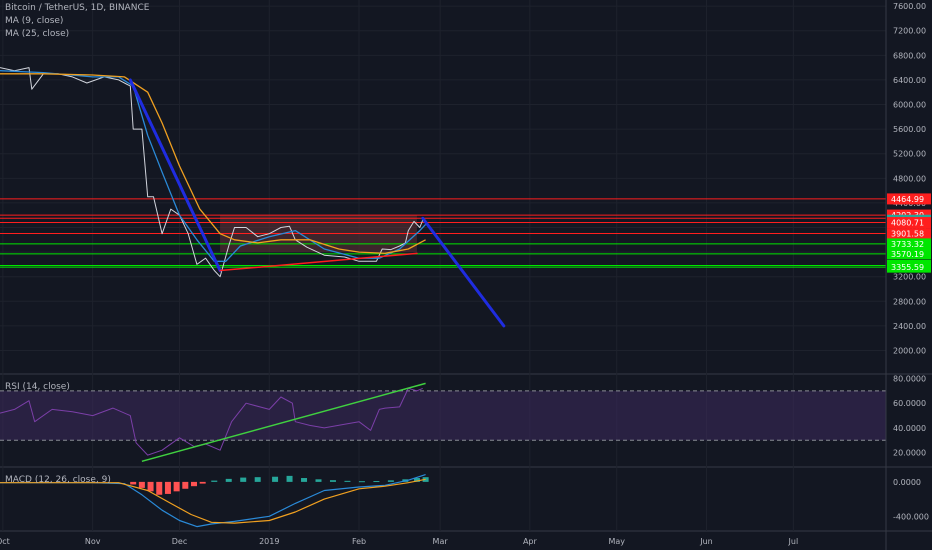  Describe the element at coordinates (909, 105) in the screenshot. I see `y-tick-label: 6000.00` at that location.